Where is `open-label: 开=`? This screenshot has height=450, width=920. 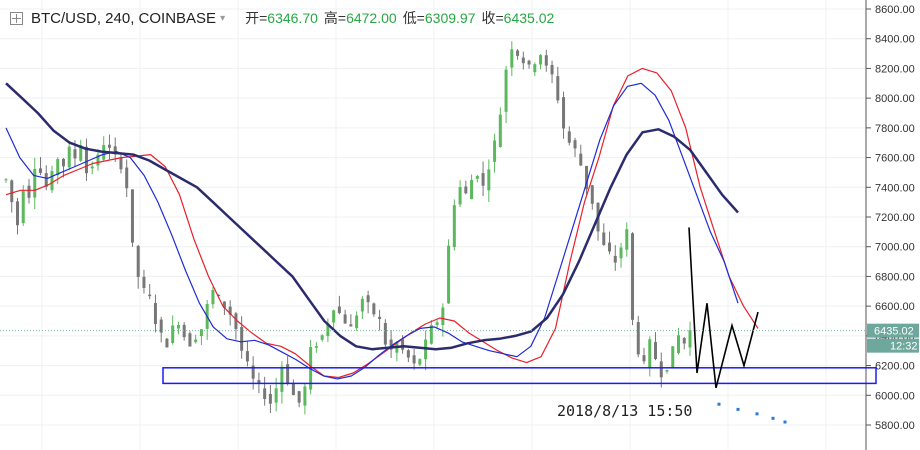 open-label: 开= is located at coordinates (256, 18).